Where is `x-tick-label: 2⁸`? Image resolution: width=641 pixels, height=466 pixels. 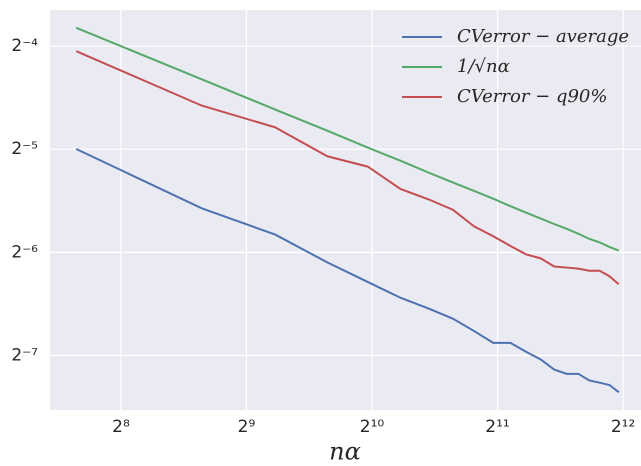
x-tick-label: 2⁸ is located at coordinates (121, 427).